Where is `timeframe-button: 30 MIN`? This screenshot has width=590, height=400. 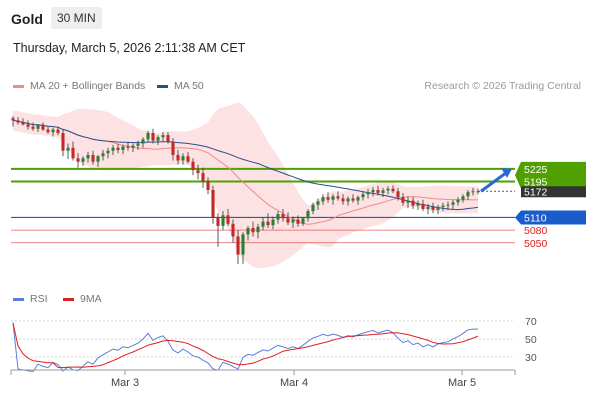 timeframe-button: 30 MIN is located at coordinates (76, 18).